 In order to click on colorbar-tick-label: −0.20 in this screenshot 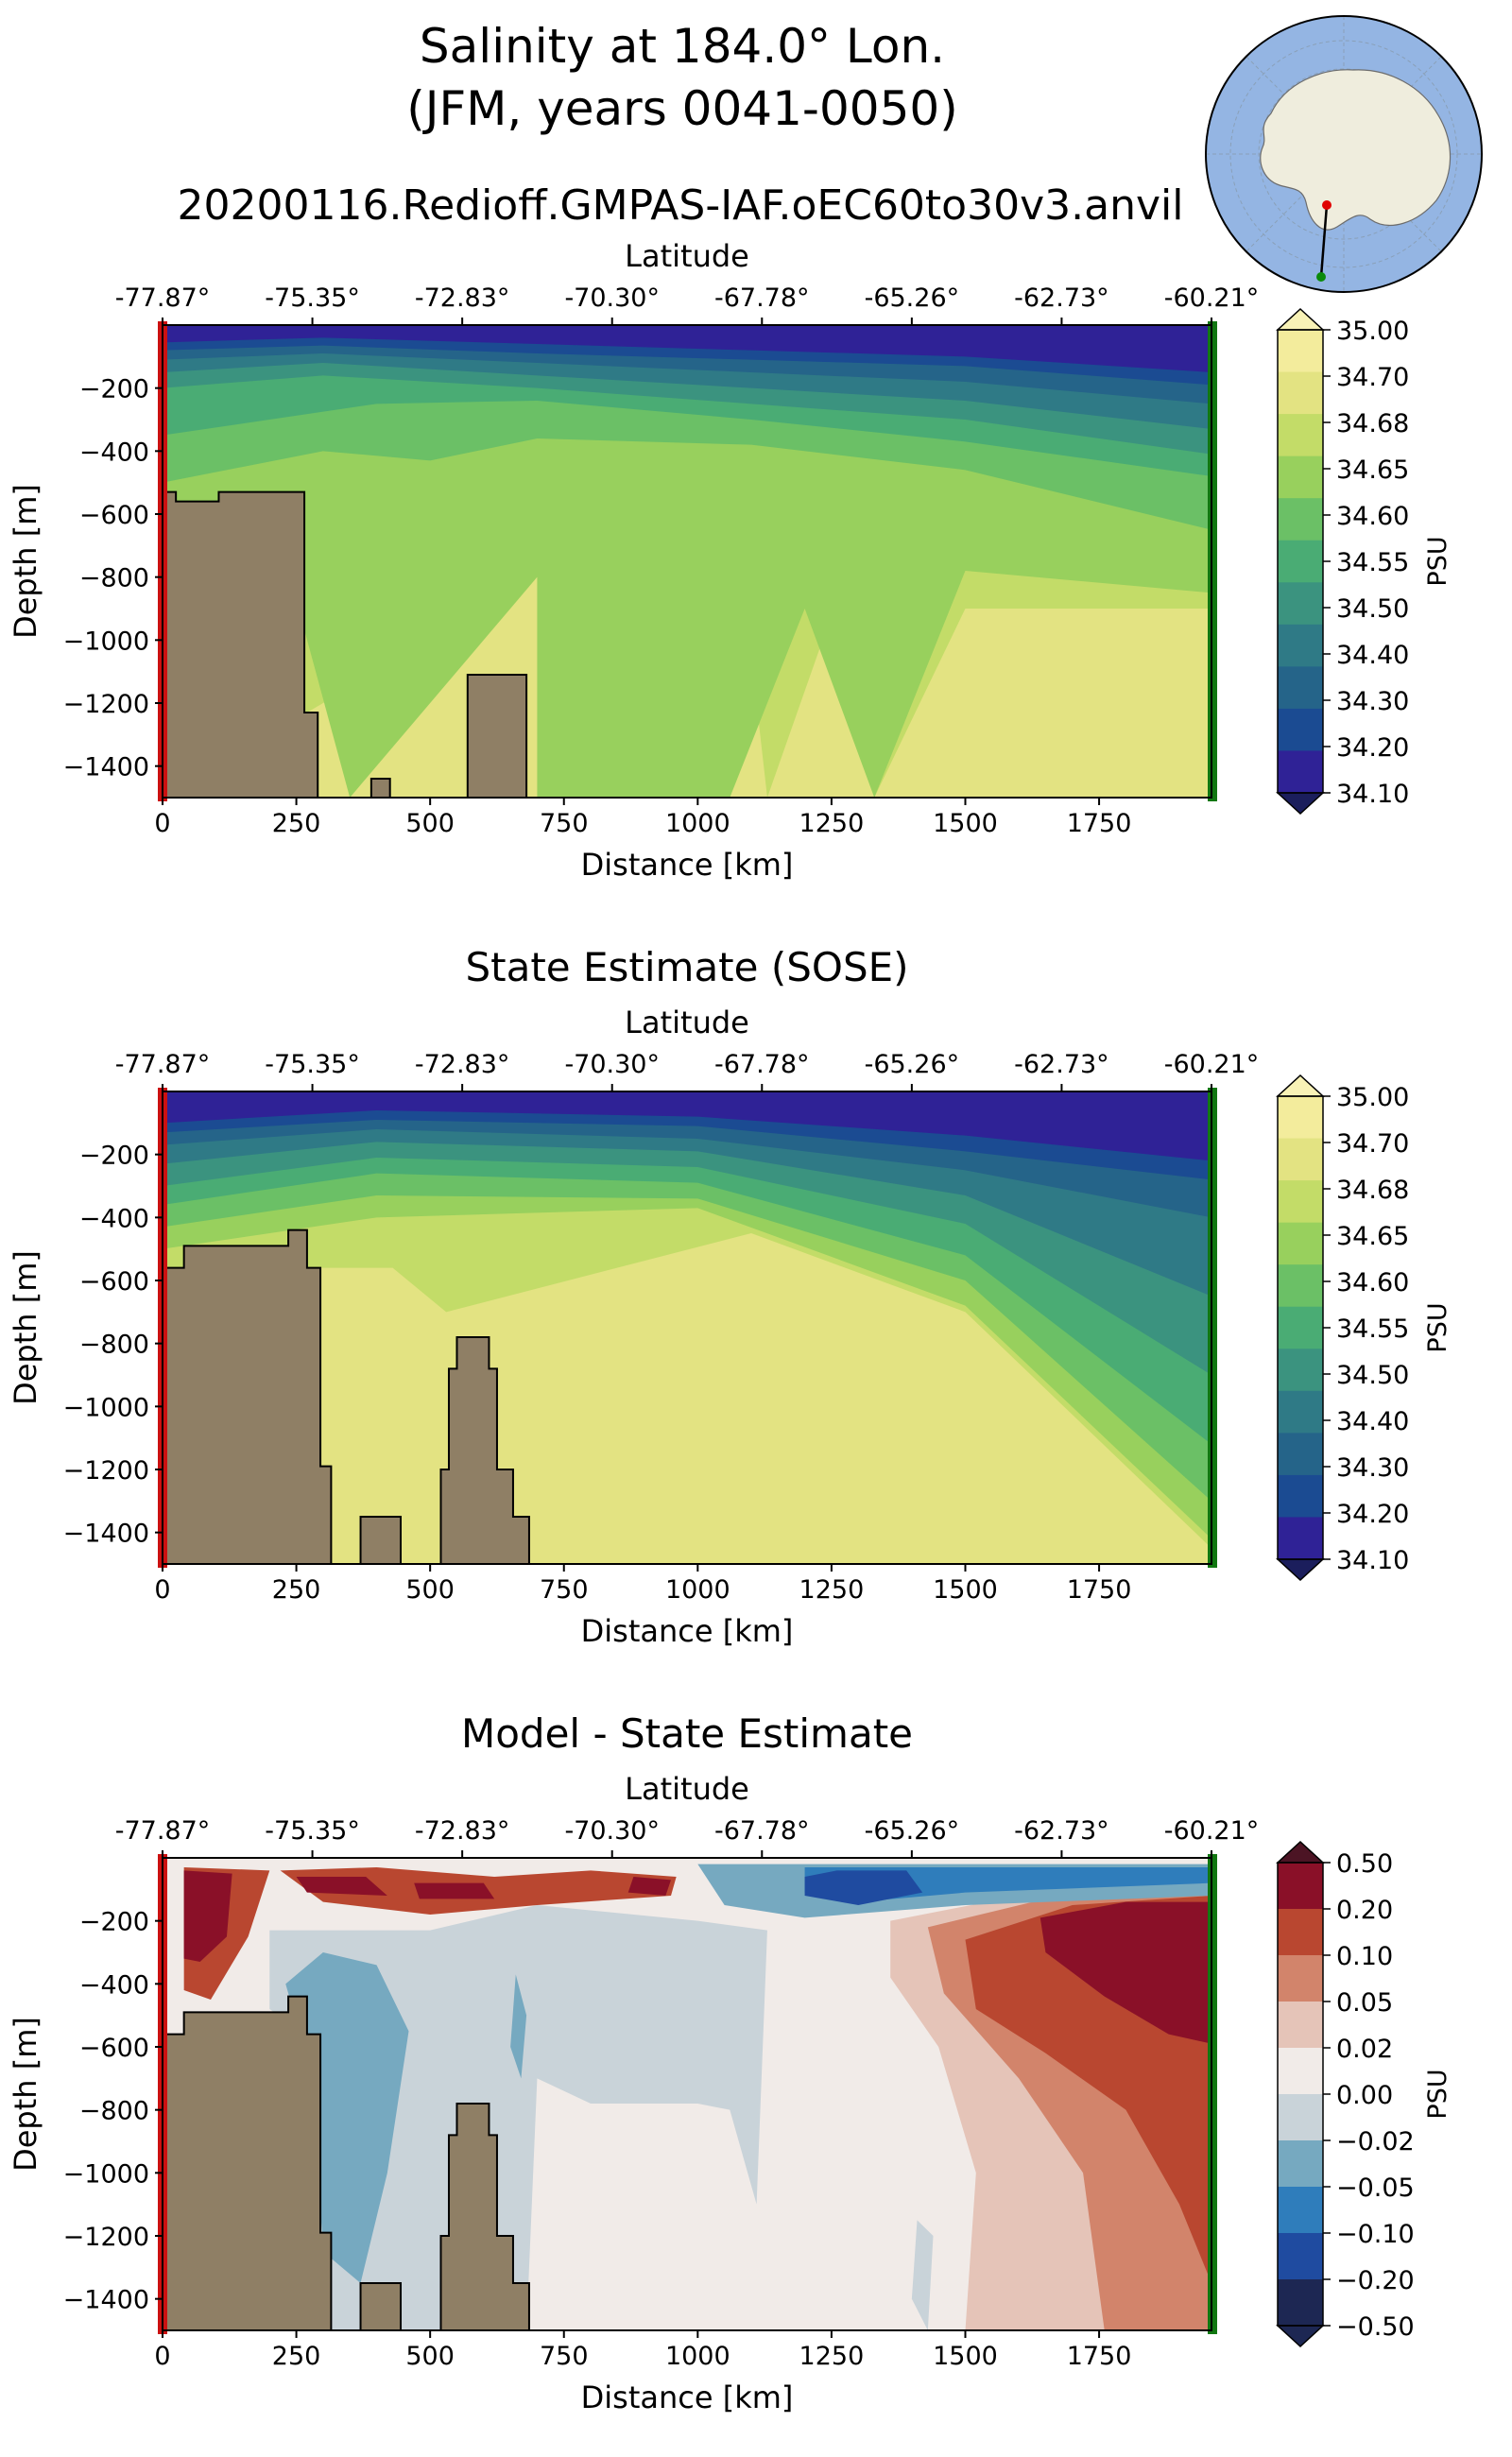, I will do `click(1375, 2280)`.